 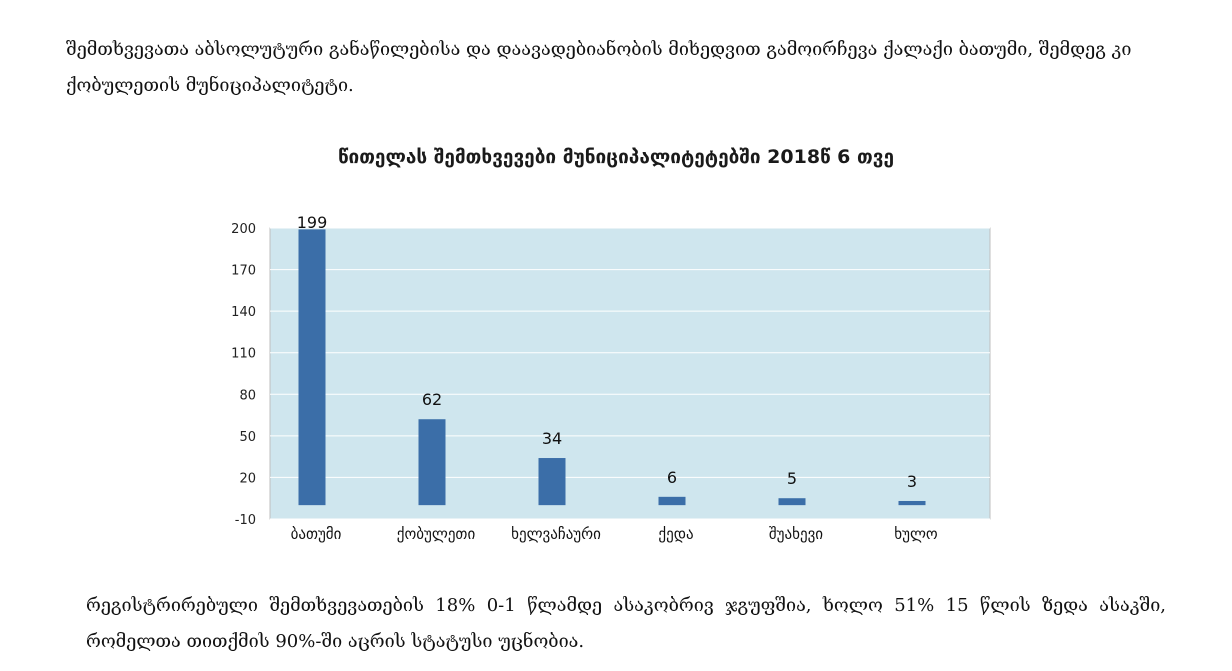 What do you see at coordinates (243, 354) in the screenshot?
I see `y-tick-label: 110` at bounding box center [243, 354].